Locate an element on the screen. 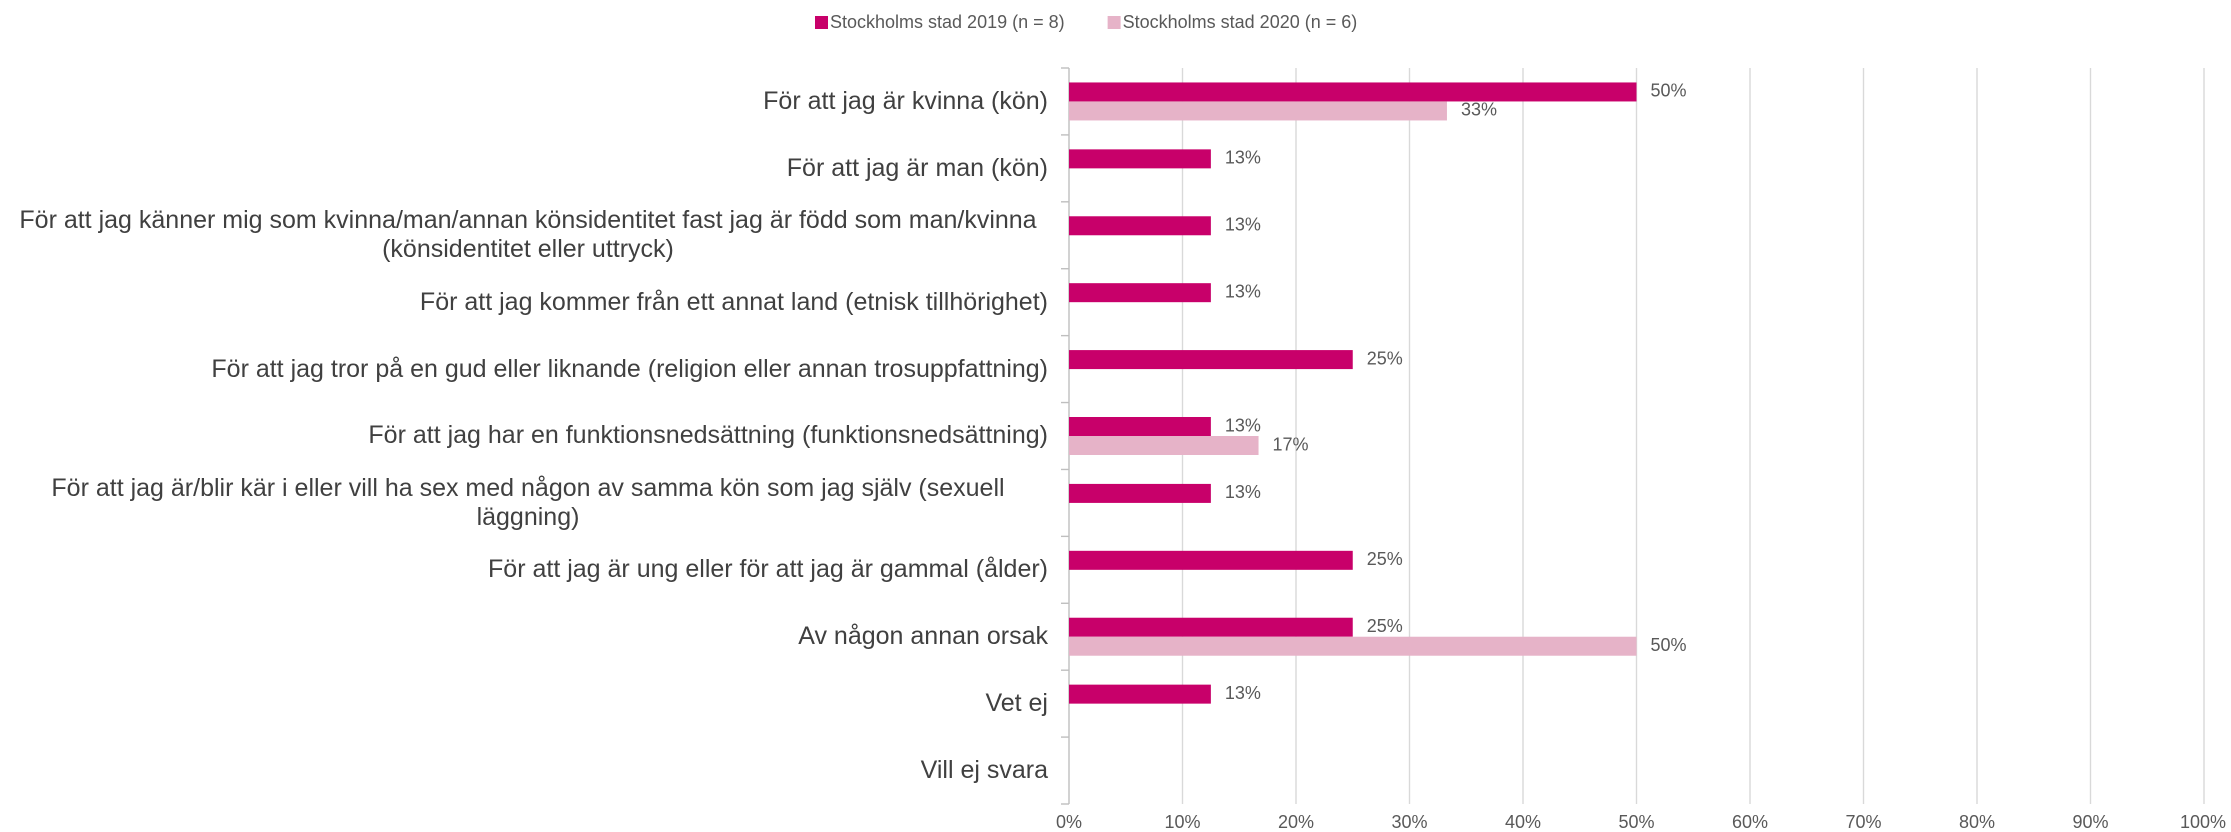 The height and width of the screenshot is (832, 2231). x-tick-label: 30% is located at coordinates (1409, 822).